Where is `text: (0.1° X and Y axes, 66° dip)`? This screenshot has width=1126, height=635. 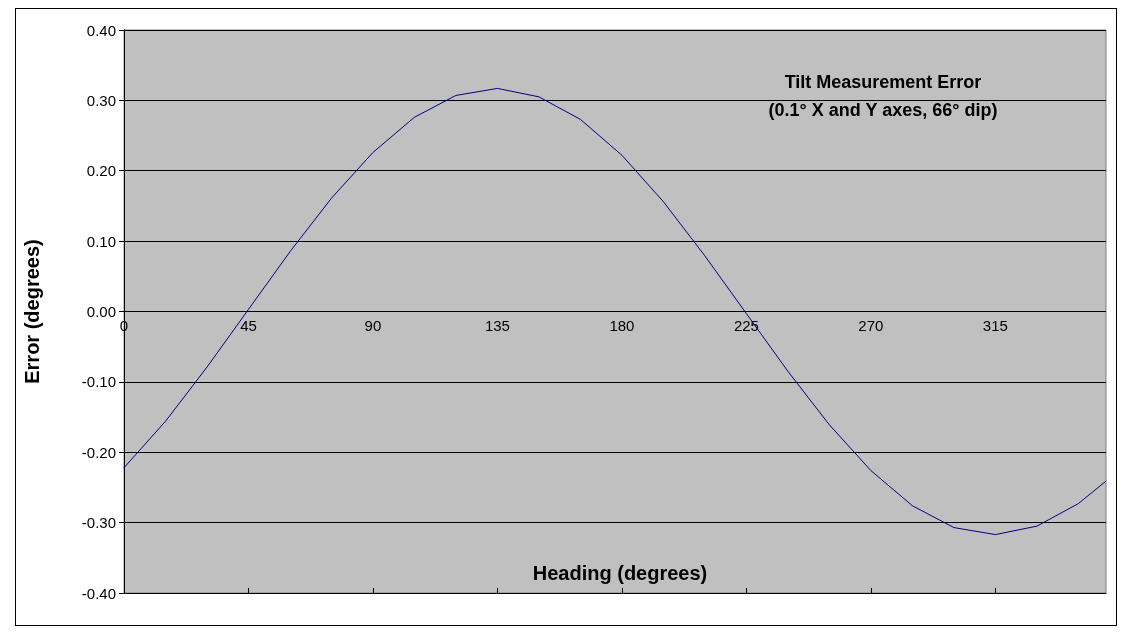 text: (0.1° X and Y axes, 66° dip) is located at coordinates (883, 110).